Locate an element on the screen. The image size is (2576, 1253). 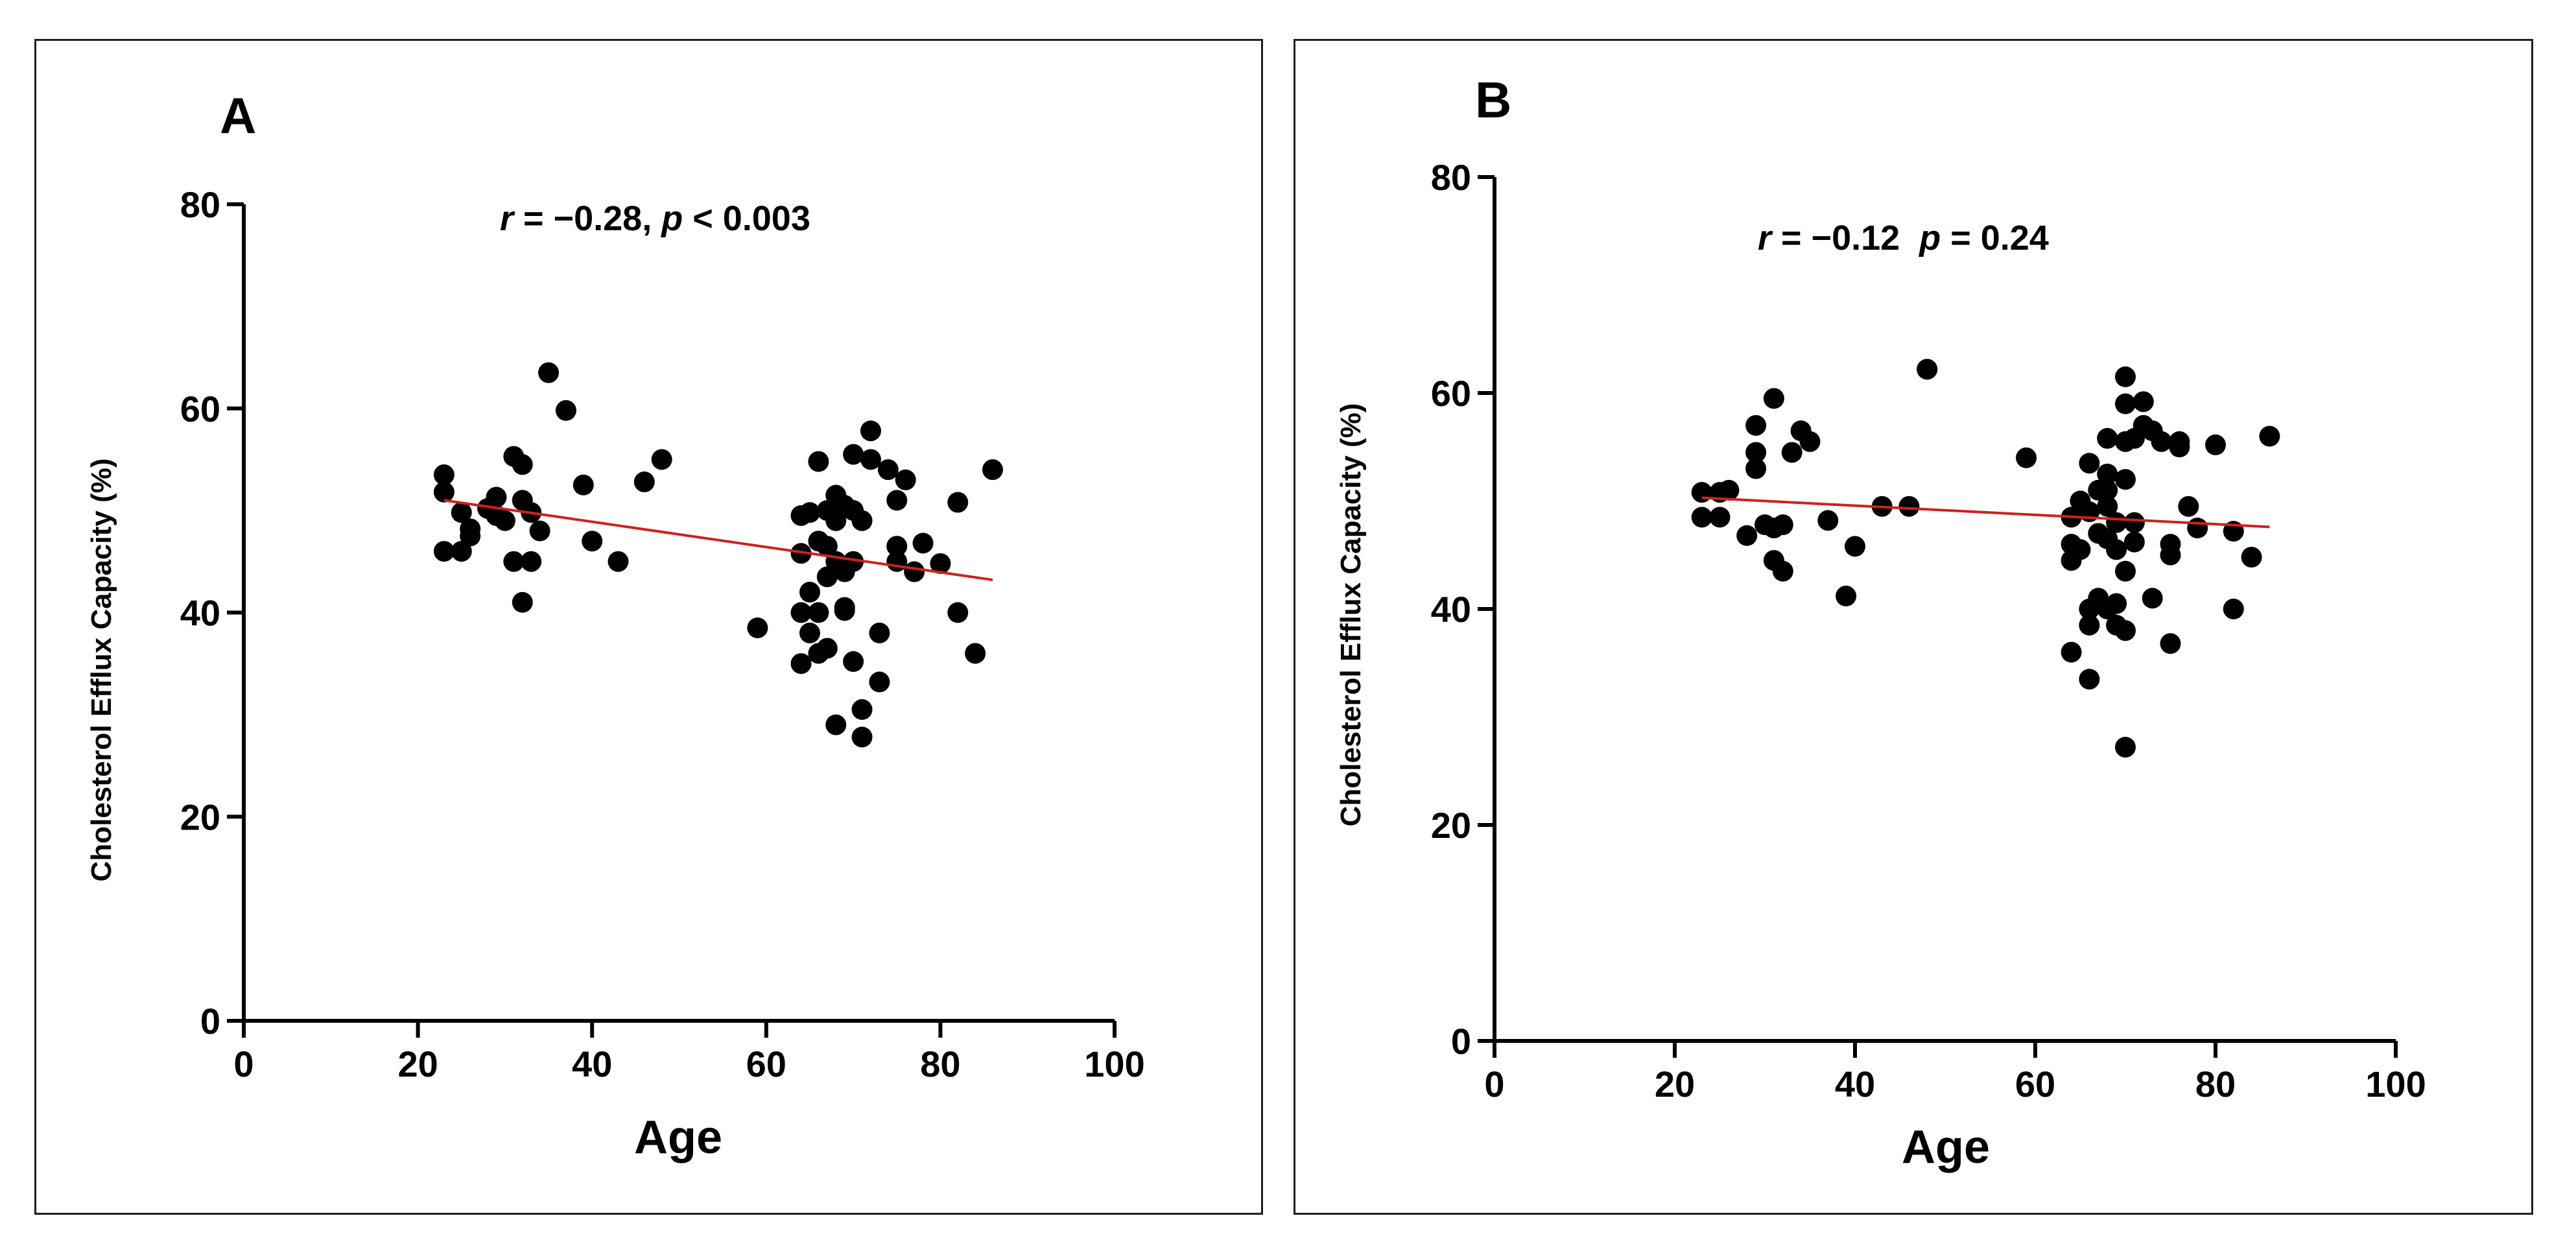
regression-line-b is located at coordinates (1985, 512).